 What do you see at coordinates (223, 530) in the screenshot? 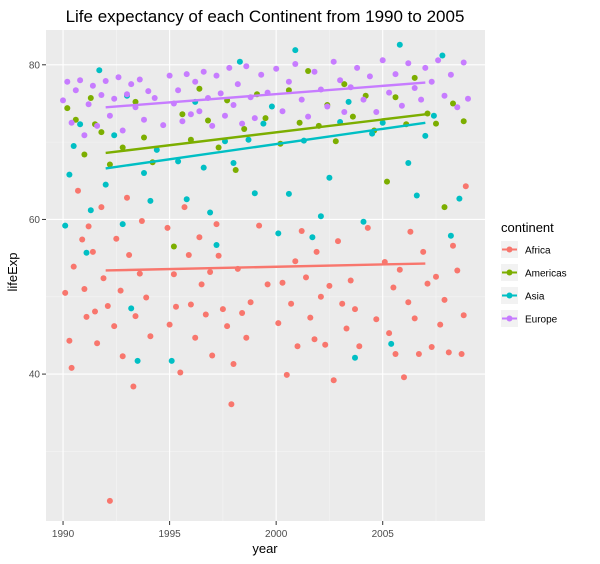
I see `x-axis-ticks: 1990 1995 2000 2005` at bounding box center [223, 530].